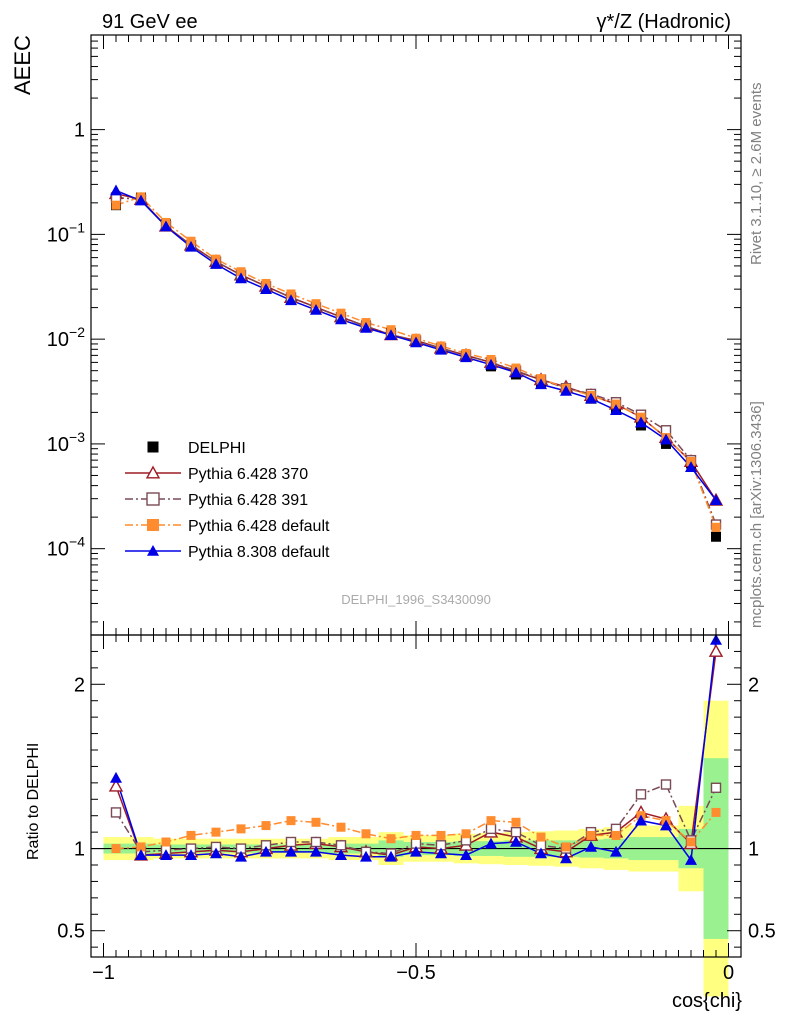 This screenshot has width=786, height=1024. What do you see at coordinates (217, 448) in the screenshot?
I see `legend-delphi-label: DELPHI` at bounding box center [217, 448].